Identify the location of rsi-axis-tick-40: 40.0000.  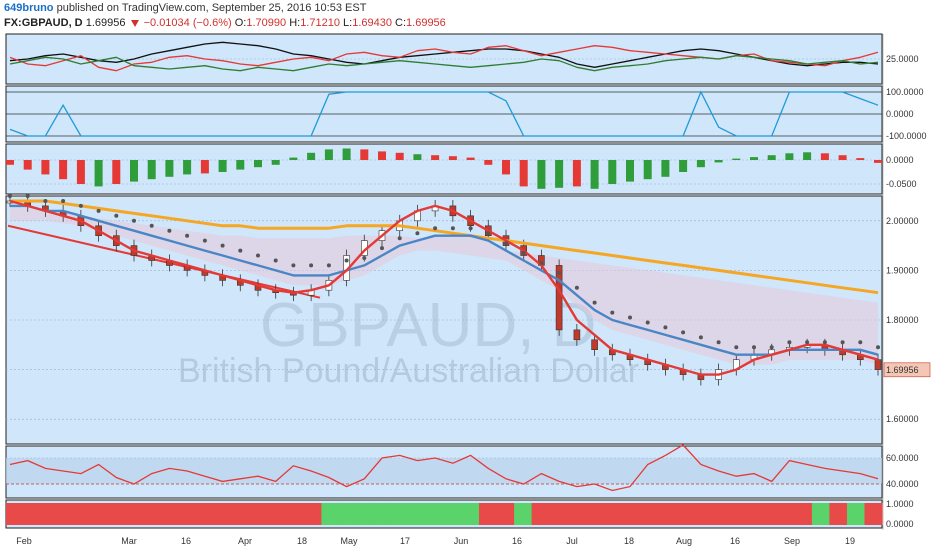
(902, 484).